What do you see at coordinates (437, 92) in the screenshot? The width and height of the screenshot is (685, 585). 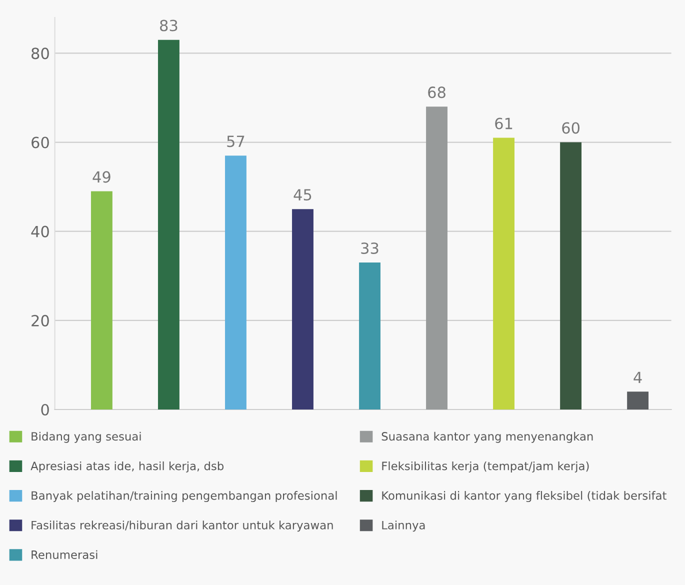 I see `data-label: 68` at bounding box center [437, 92].